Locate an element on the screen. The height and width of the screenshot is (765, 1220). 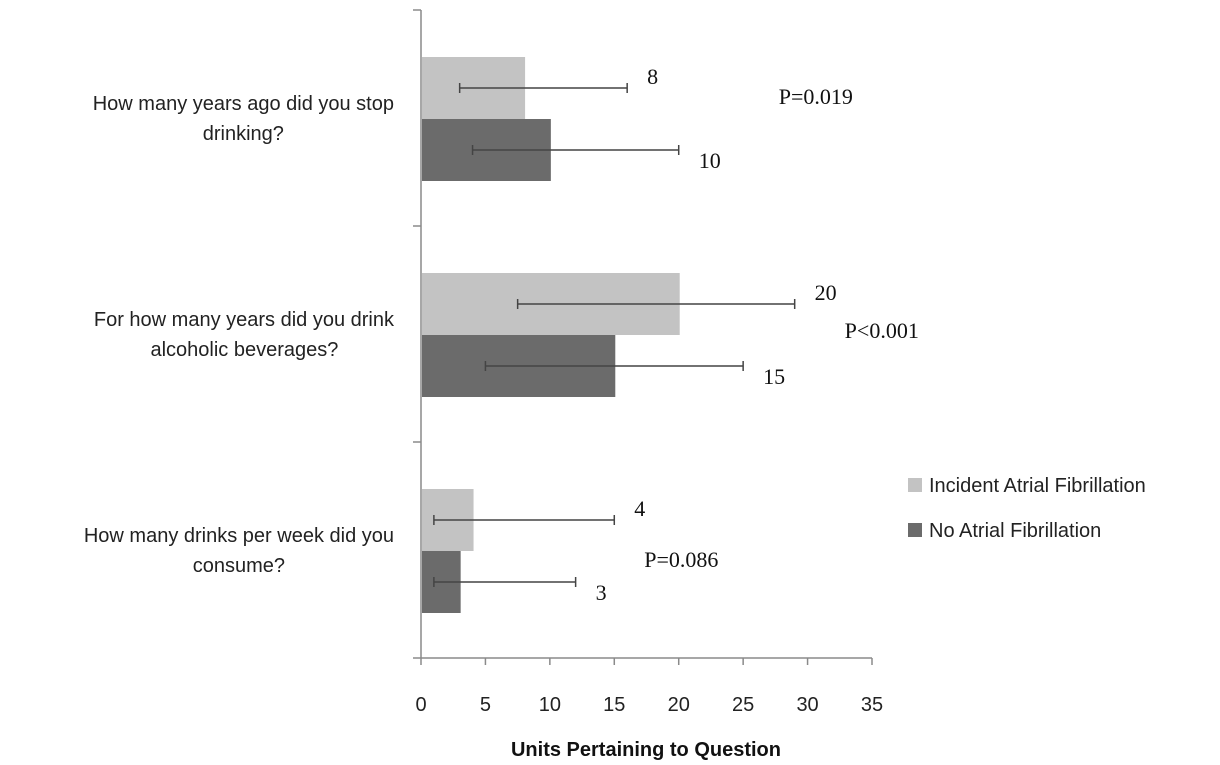
category-label: alcoholic beverages? is located at coordinates (244, 350).